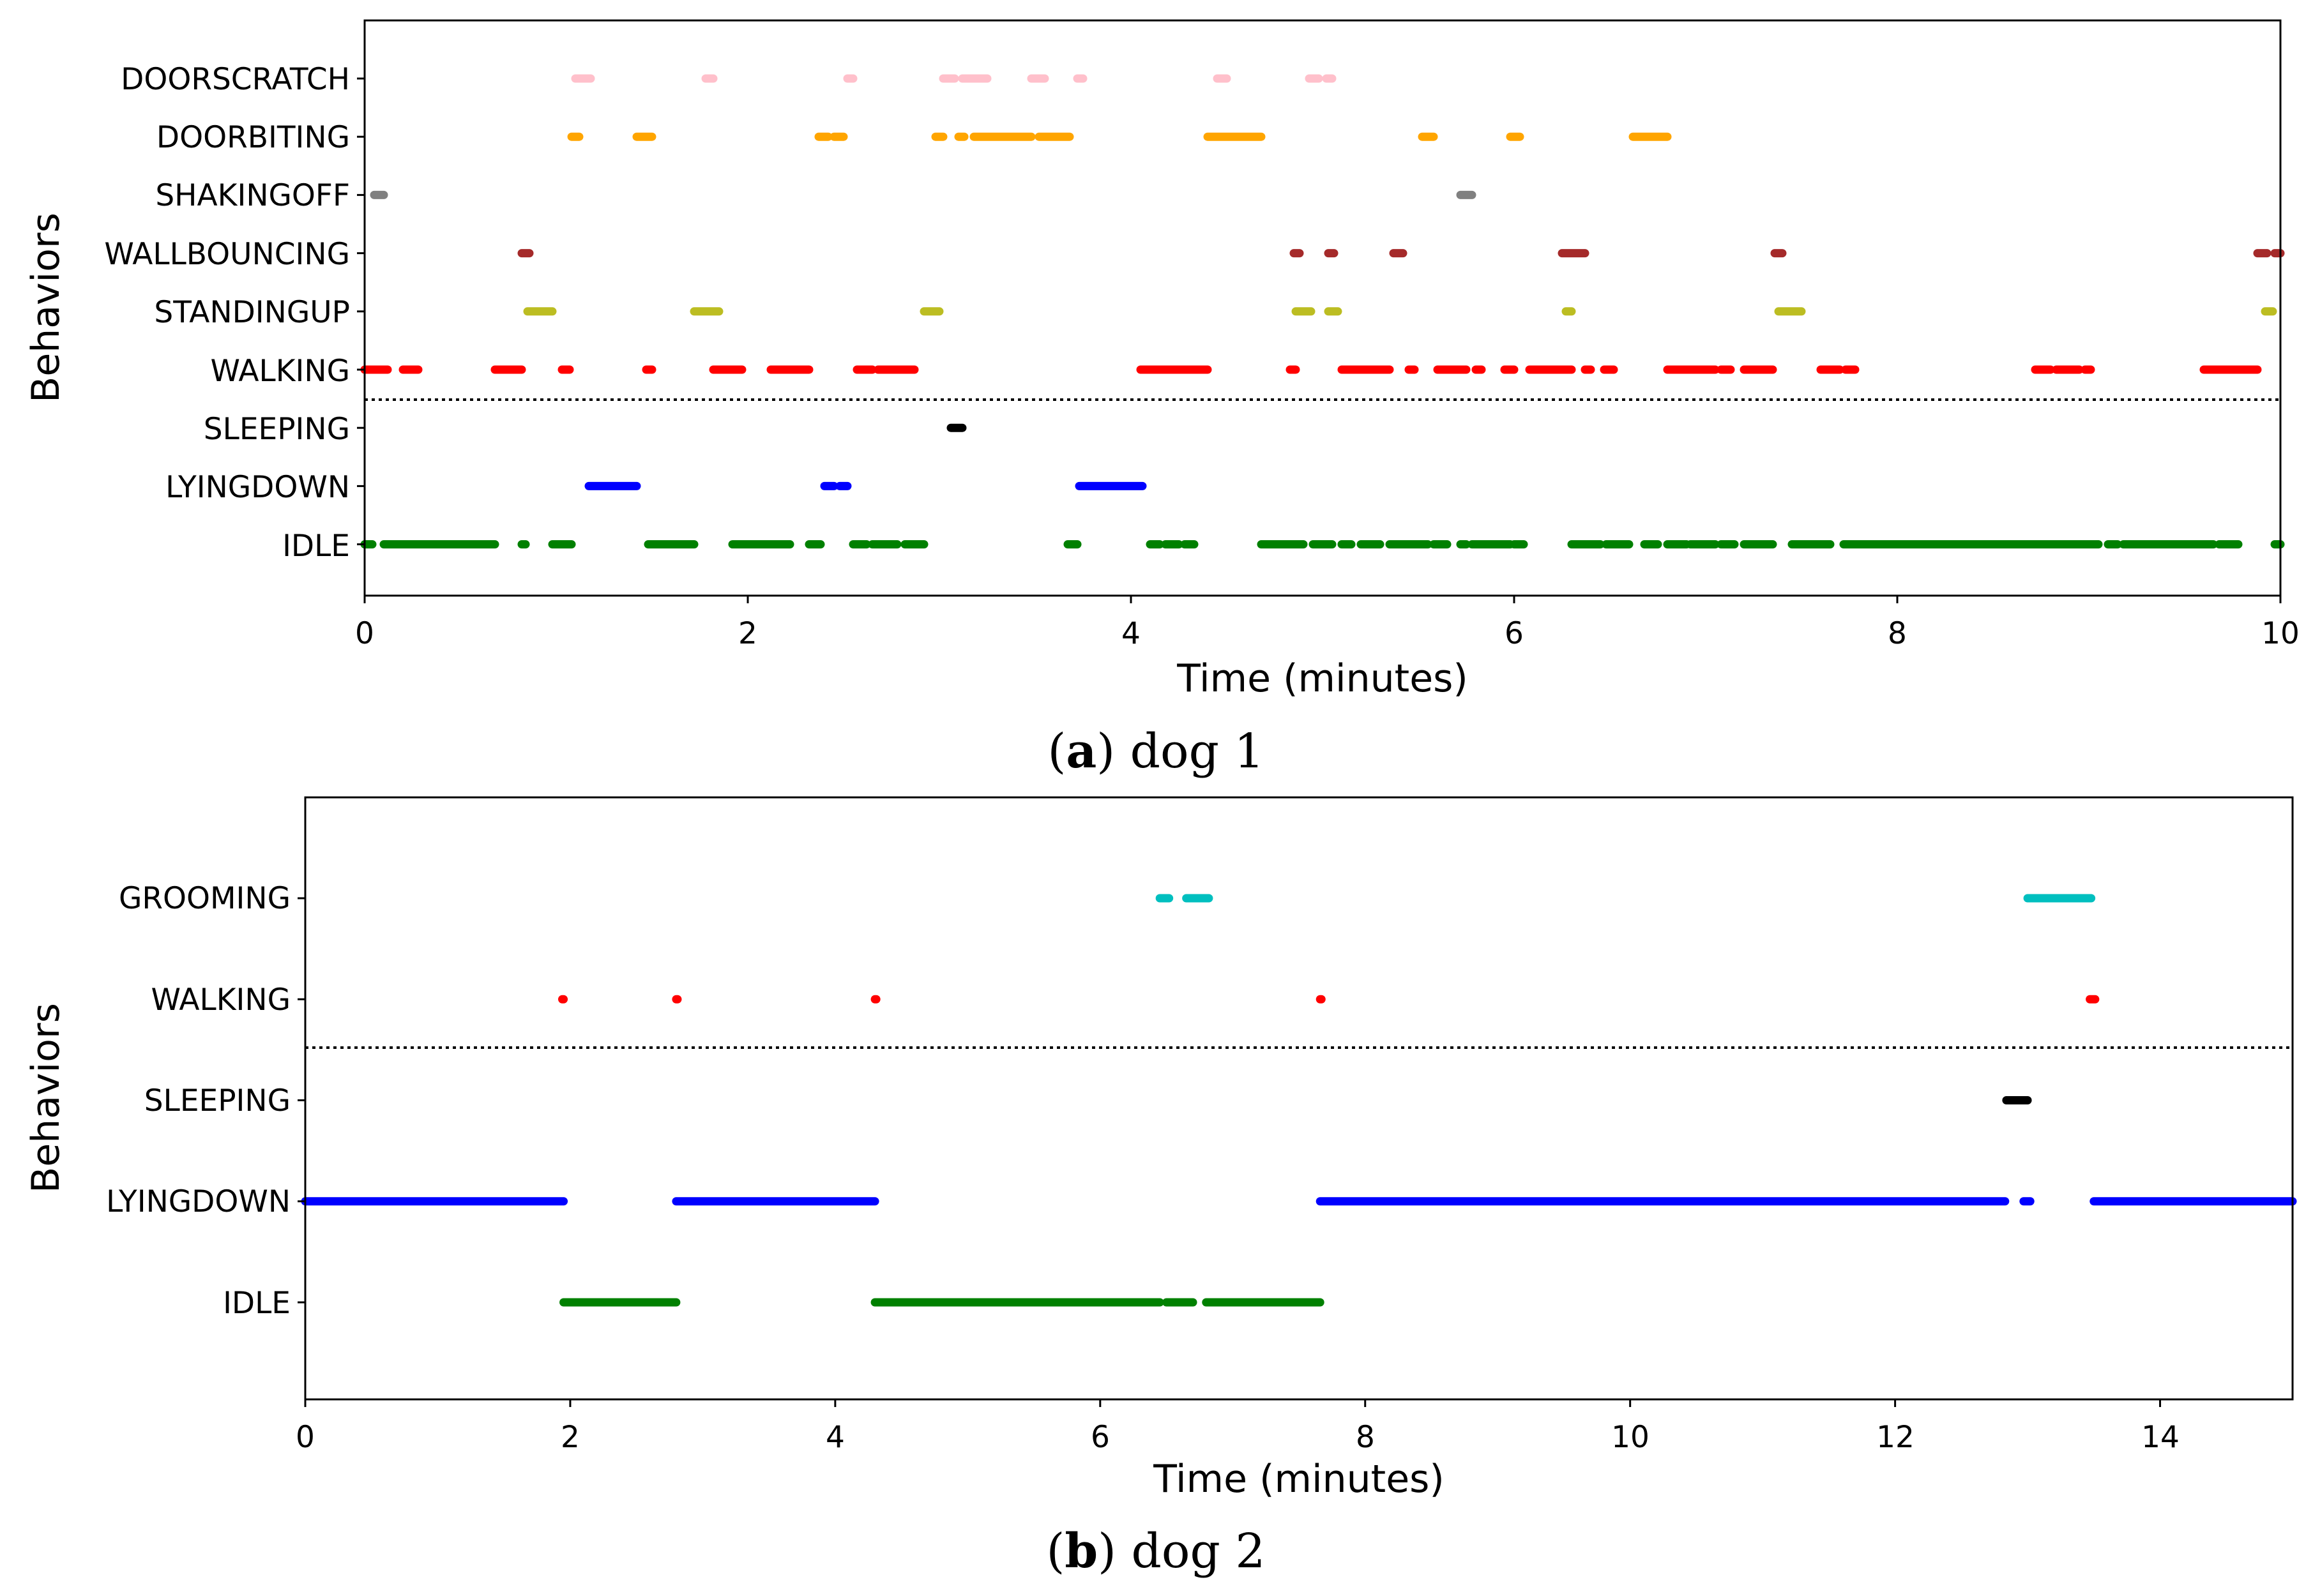 This screenshot has height=1596, width=2313. What do you see at coordinates (253, 137) in the screenshot?
I see `y-tick-label: DOORBITING` at bounding box center [253, 137].